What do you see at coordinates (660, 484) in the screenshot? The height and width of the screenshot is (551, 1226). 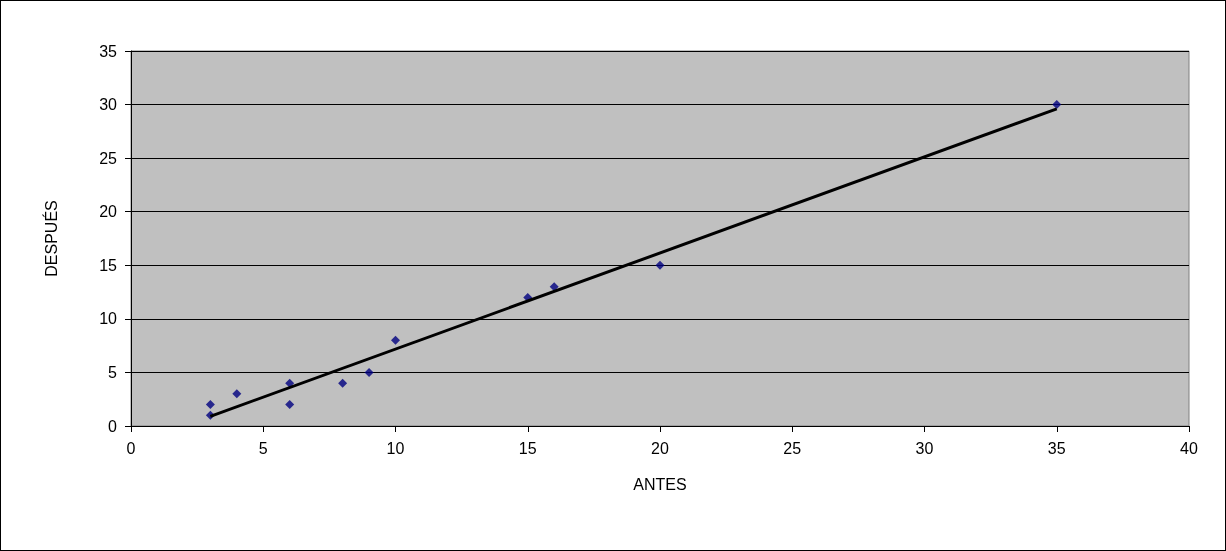 I see `x-axis-title: ANTES` at bounding box center [660, 484].